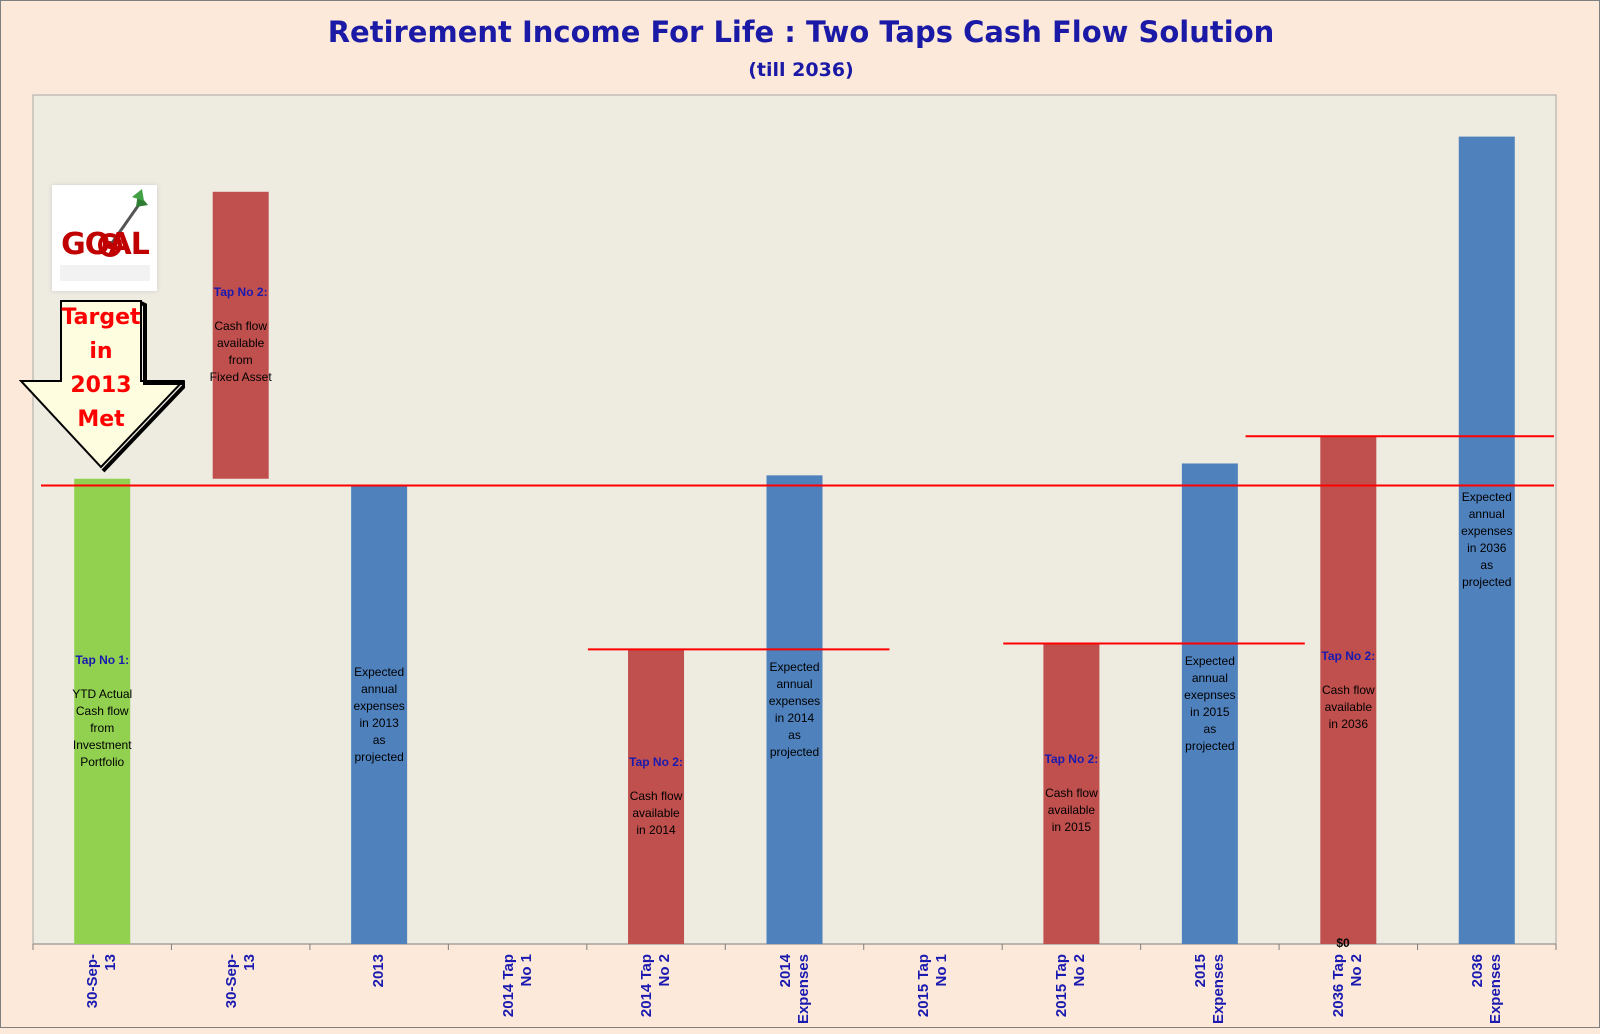 The height and width of the screenshot is (1034, 1600). I want to click on goal-badge: GOAL, so click(104, 238).